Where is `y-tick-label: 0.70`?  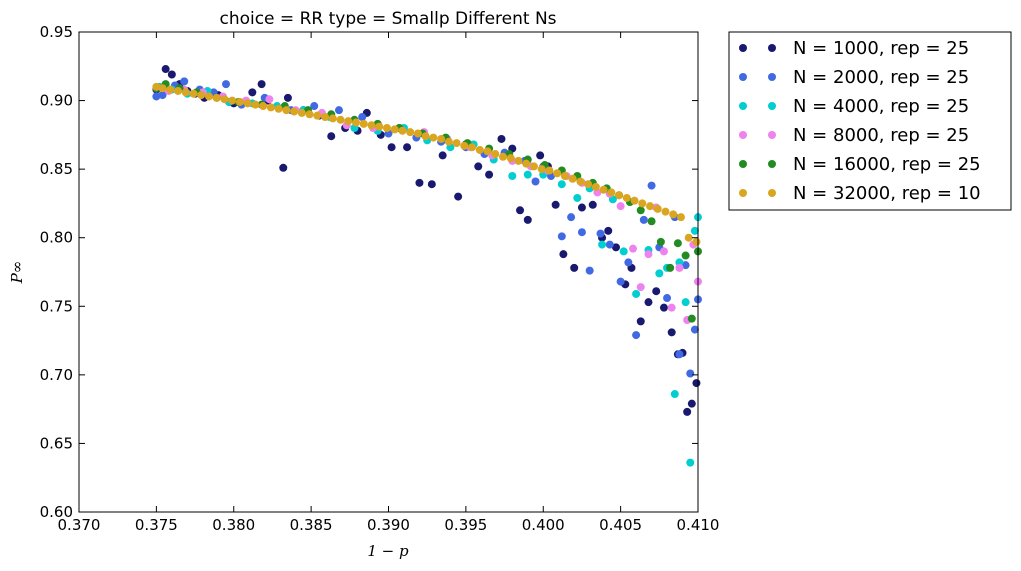
y-tick-label: 0.70 is located at coordinates (56, 375).